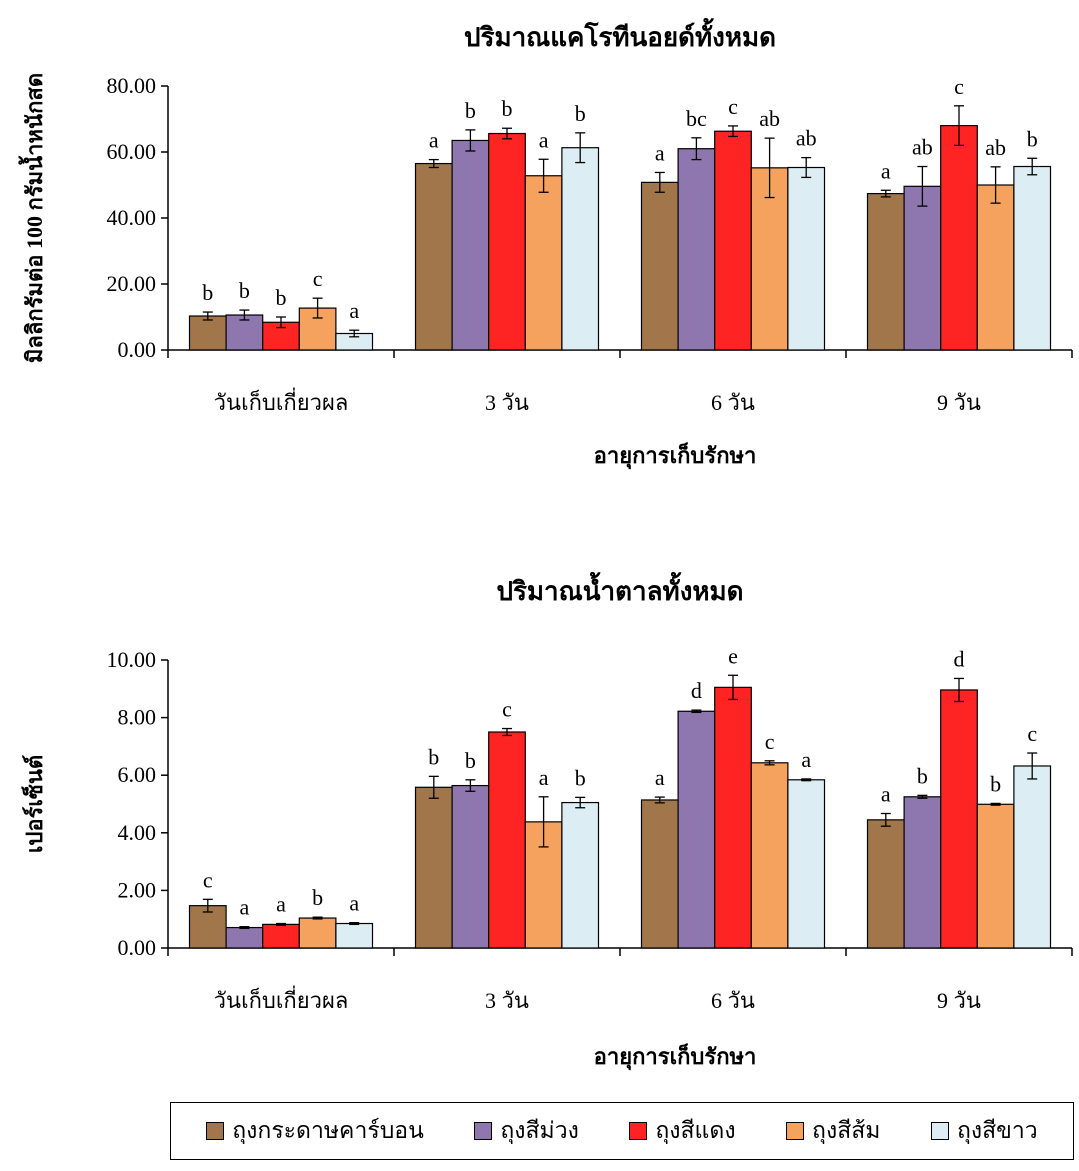 The image size is (1079, 1171). Describe the element at coordinates (32, 218) in the screenshot. I see `y-axis-label: มิลลิกรัมต่อ 100 กรัมน้ำหนักสด` at that location.